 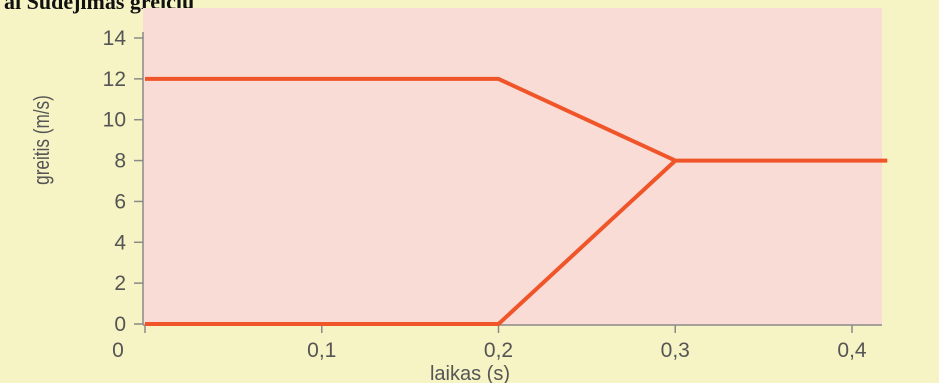 I want to click on x-tick-label: 0,3, so click(x=675, y=350).